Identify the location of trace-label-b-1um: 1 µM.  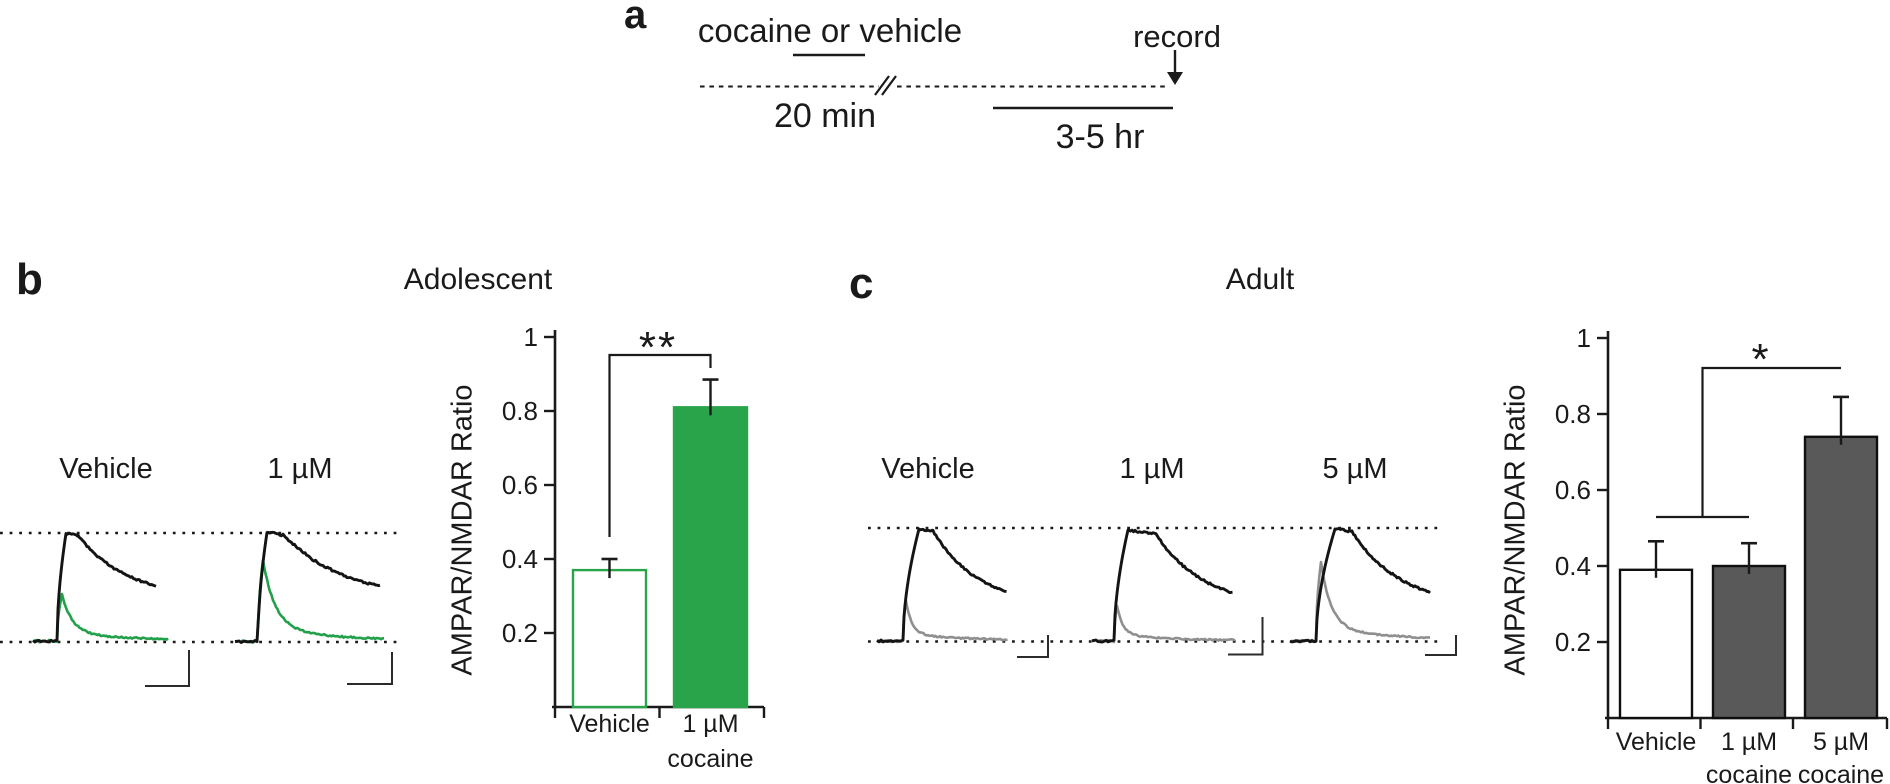
(300, 469).